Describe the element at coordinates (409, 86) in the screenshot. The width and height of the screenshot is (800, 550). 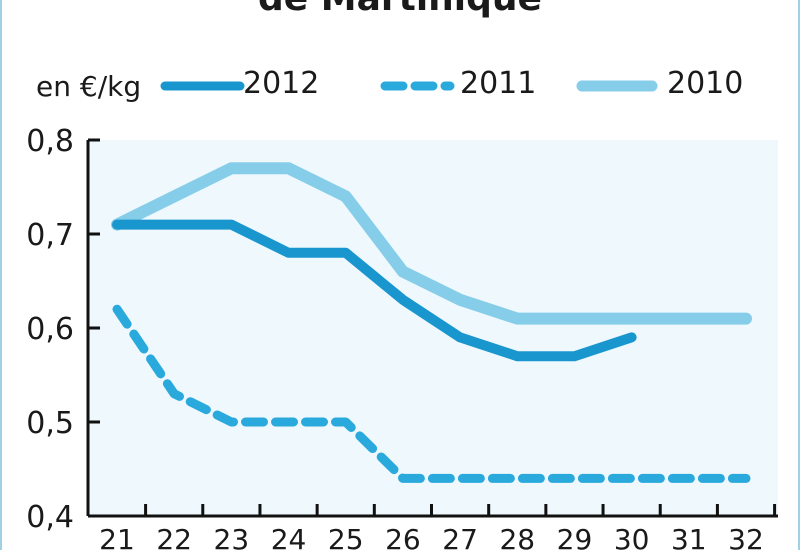
I see `legend` at that location.